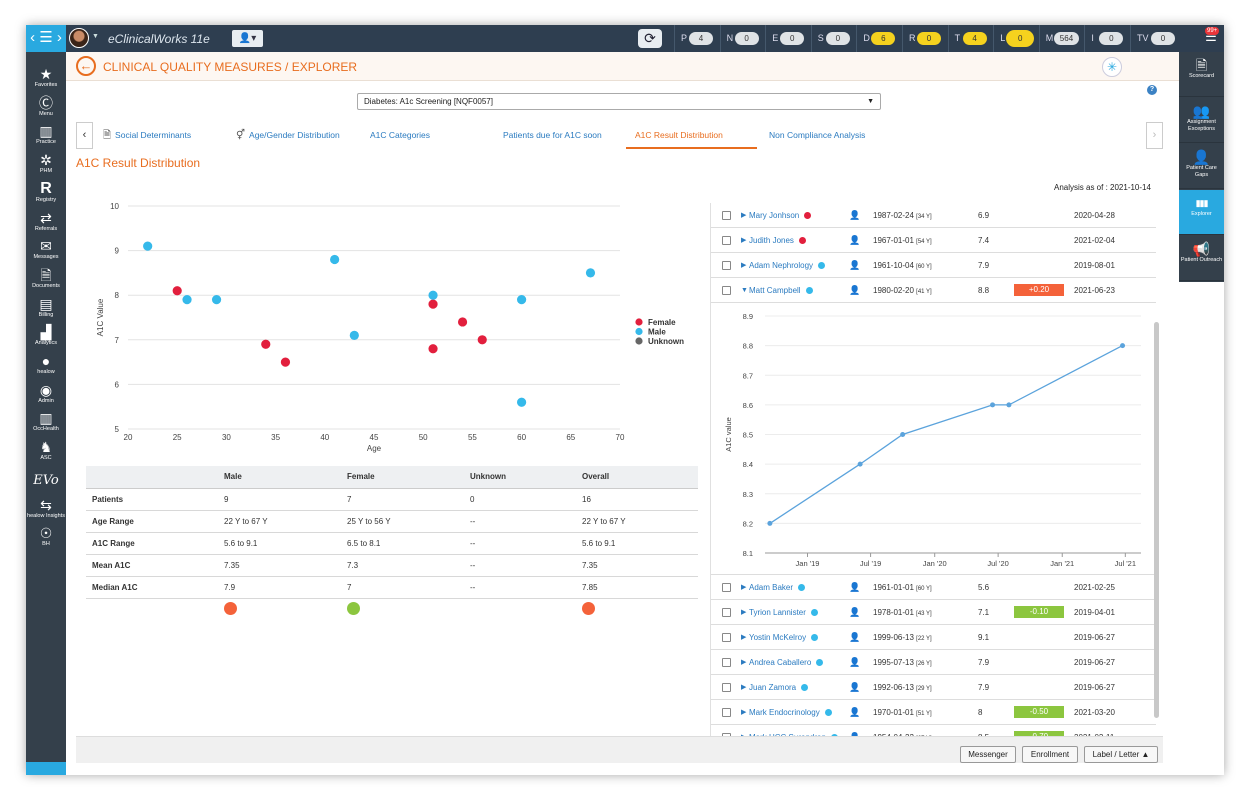  Describe the element at coordinates (1201, 74) in the screenshot. I see `right-nav-scorecard: 🗎 Scorecard` at that location.